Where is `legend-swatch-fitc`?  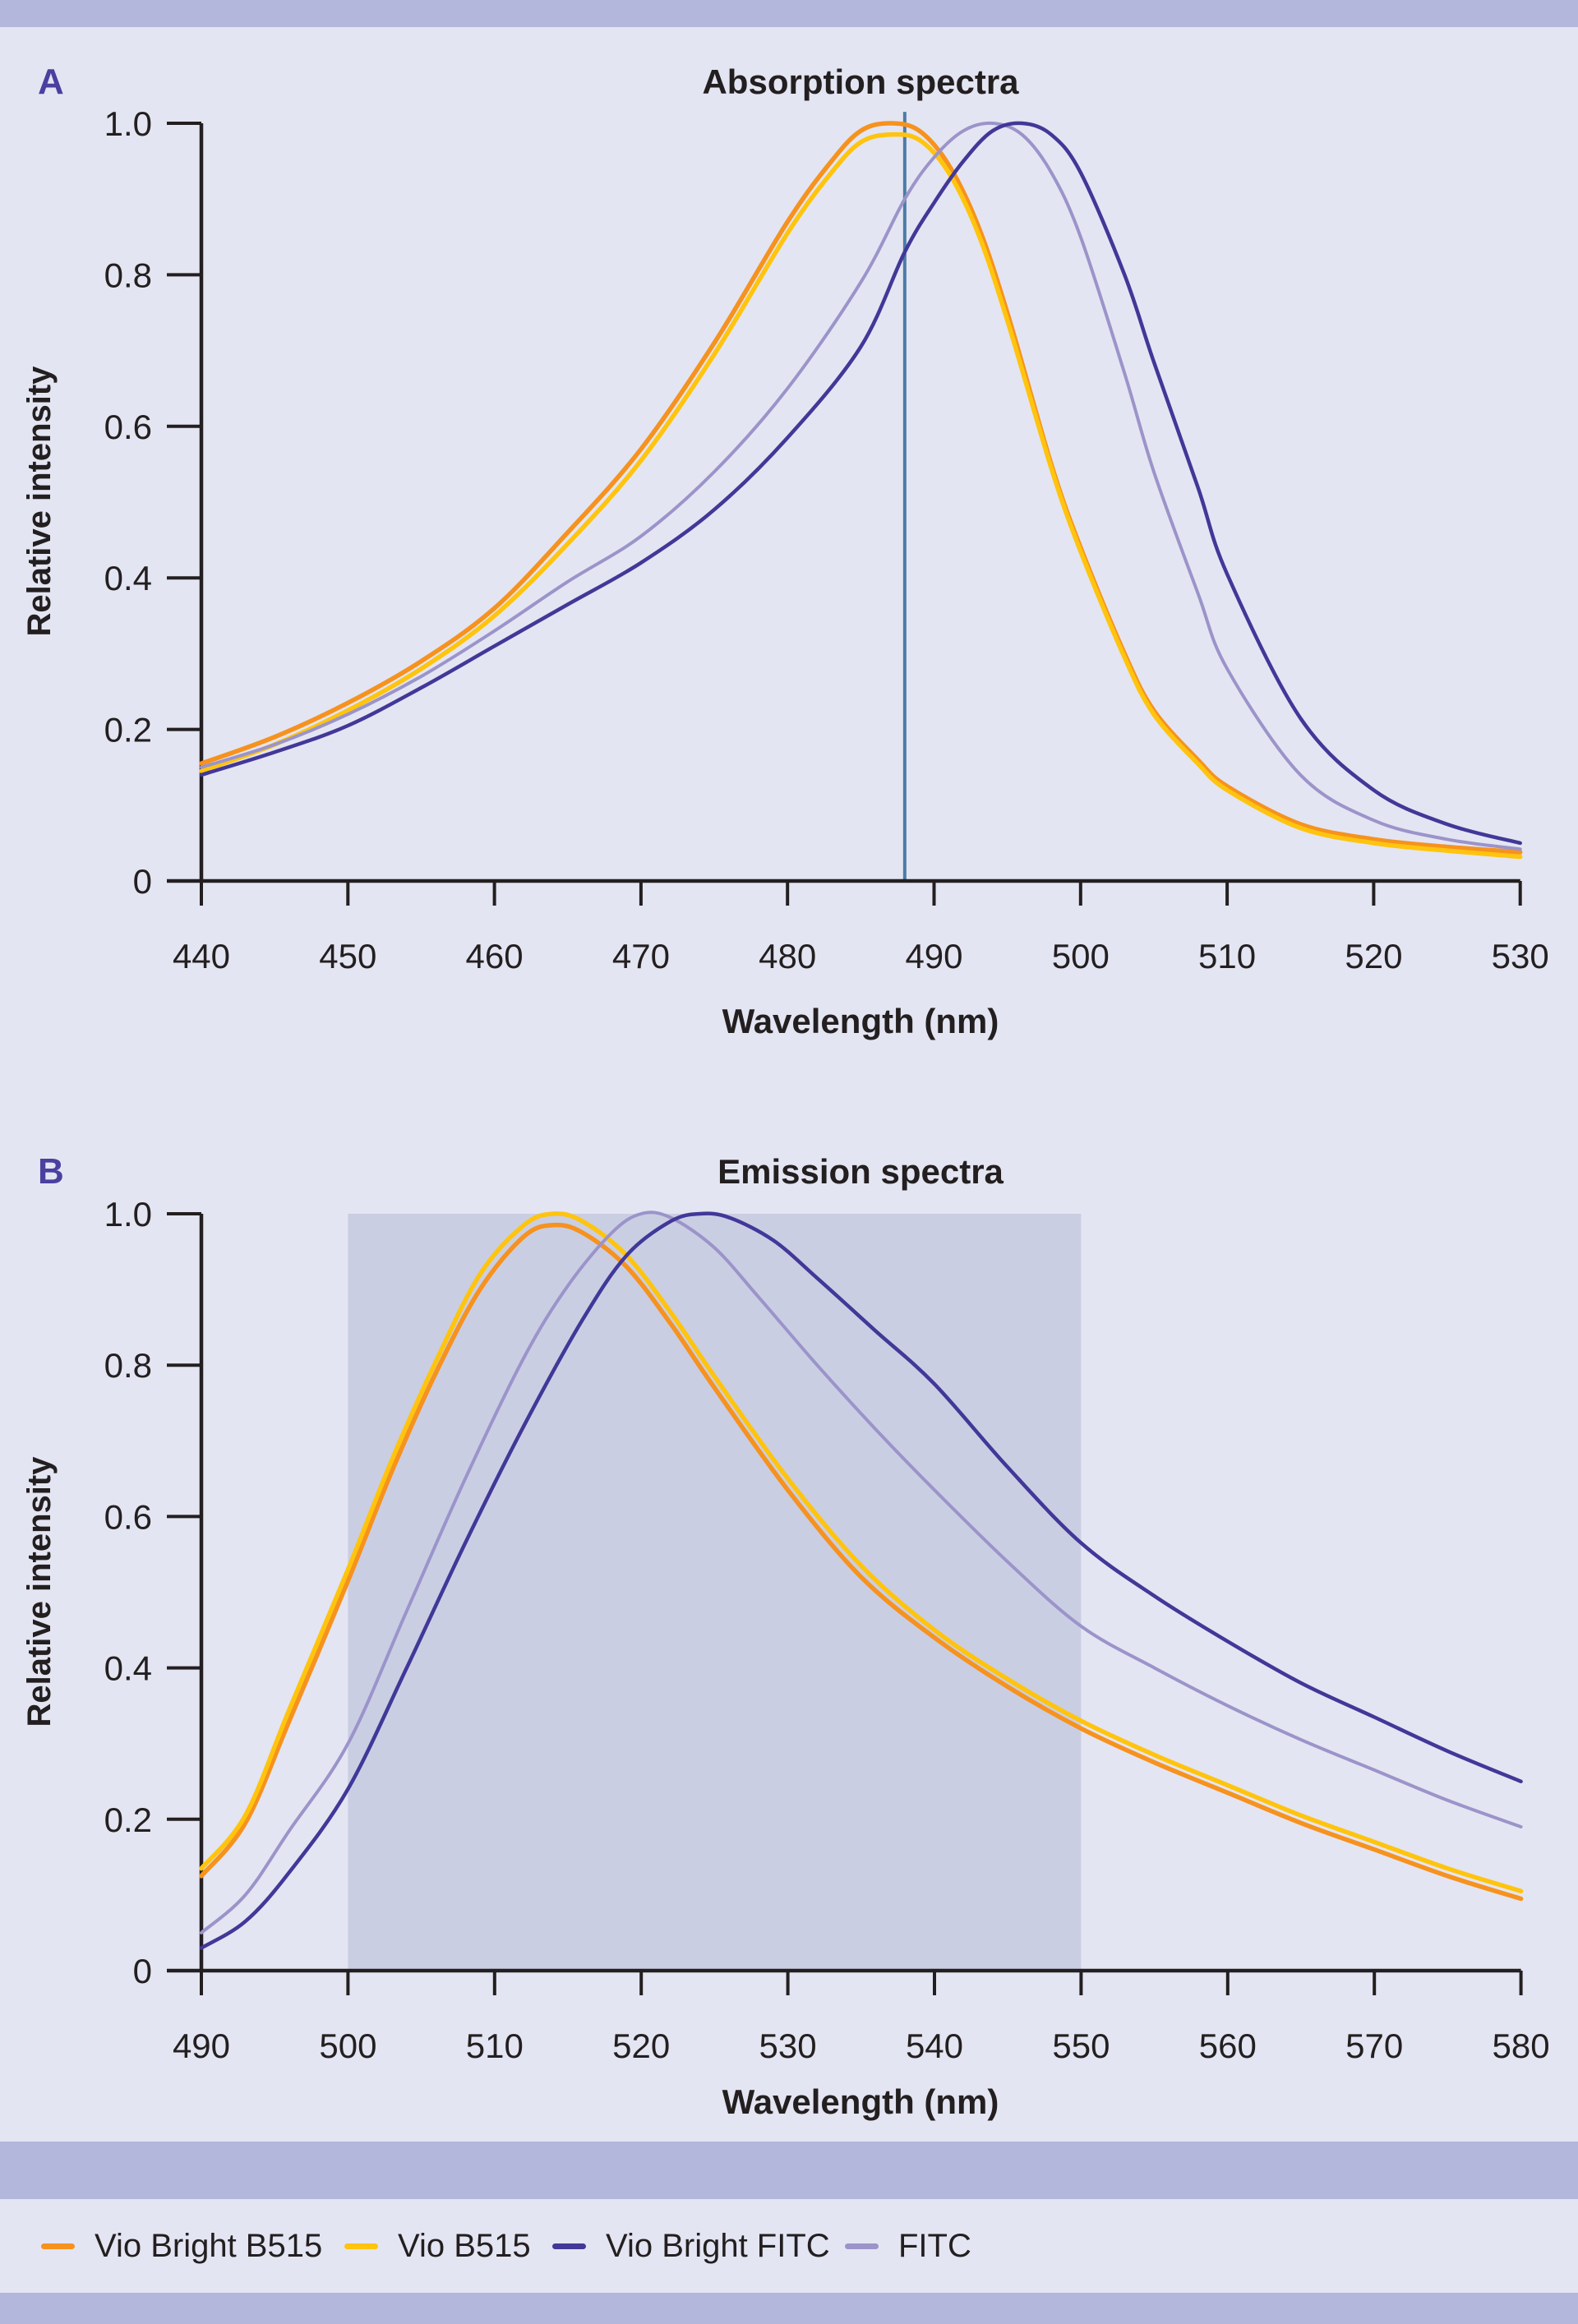 legend-swatch-fitc is located at coordinates (862, 2246).